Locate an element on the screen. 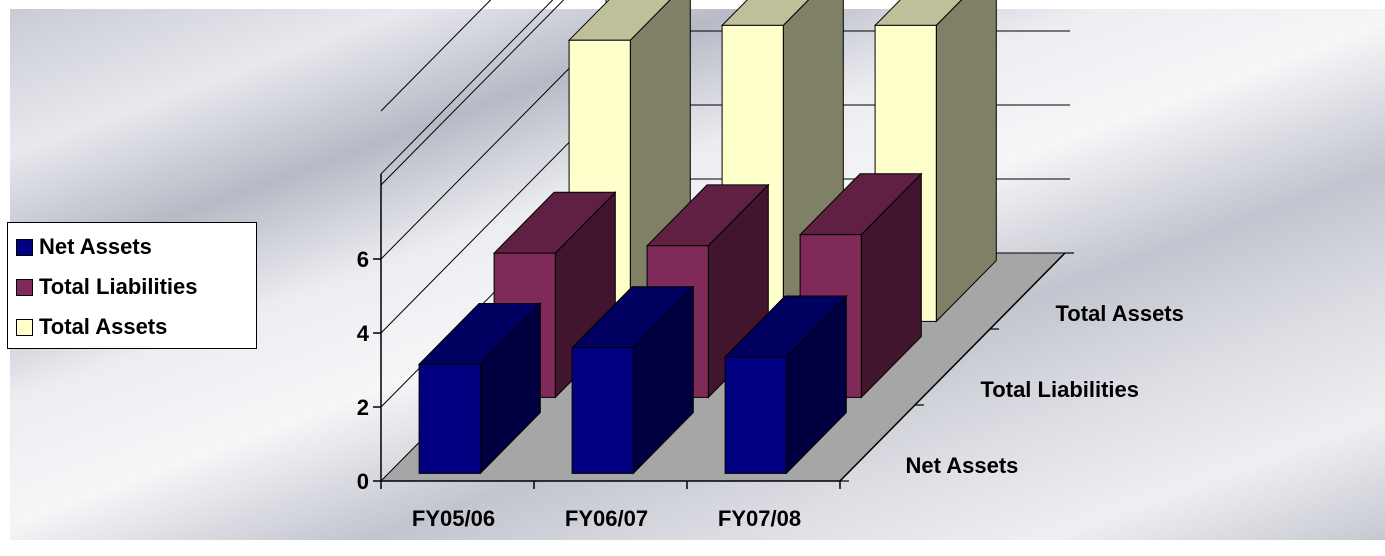 The image size is (1385, 556). legend-item-total-assets: Total Assets is located at coordinates (136, 327).